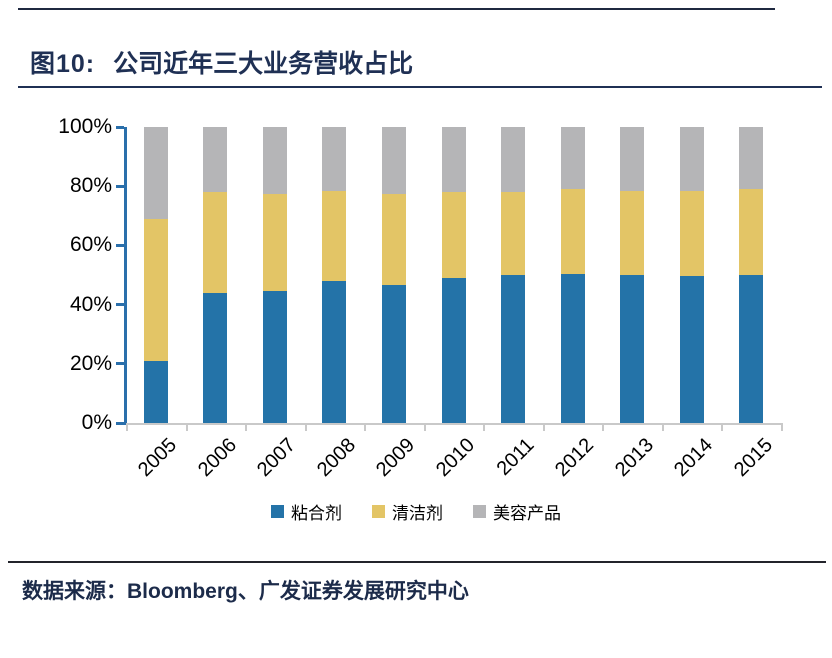 The width and height of the screenshot is (832, 658). What do you see at coordinates (515, 457) in the screenshot?
I see `x-tick-label: 2011` at bounding box center [515, 457].